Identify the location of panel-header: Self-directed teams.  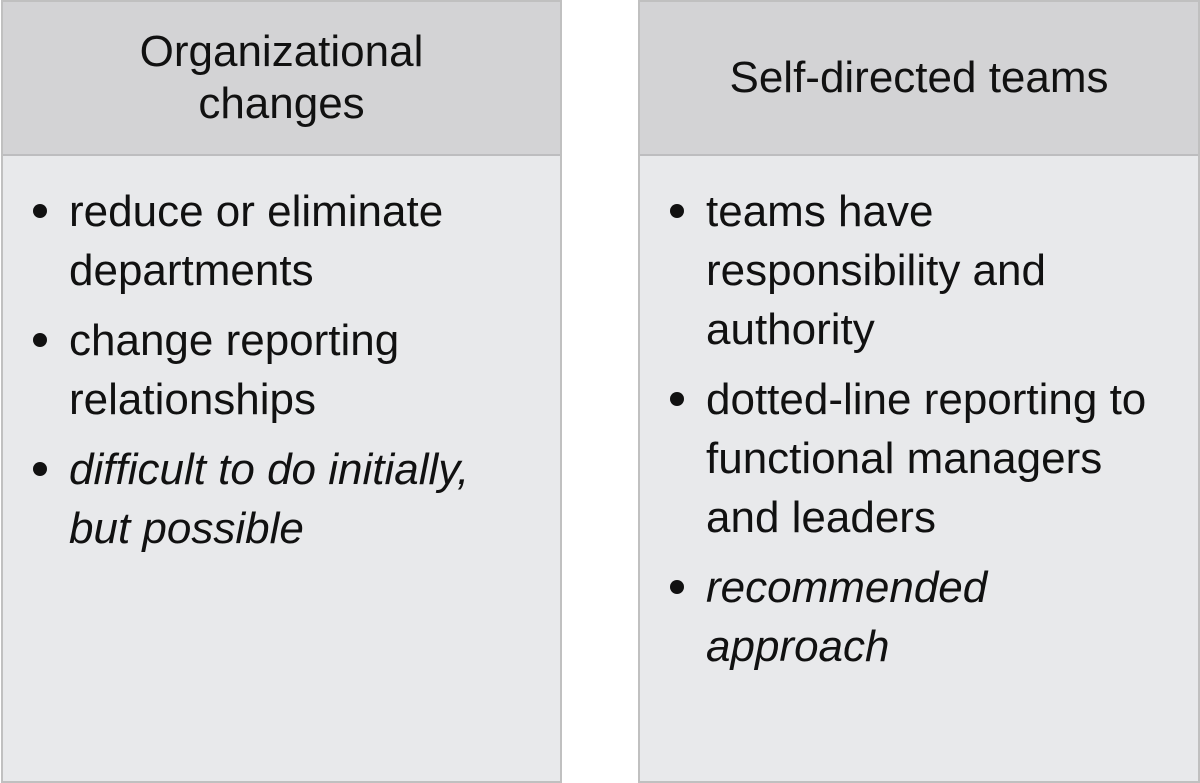
(919, 79).